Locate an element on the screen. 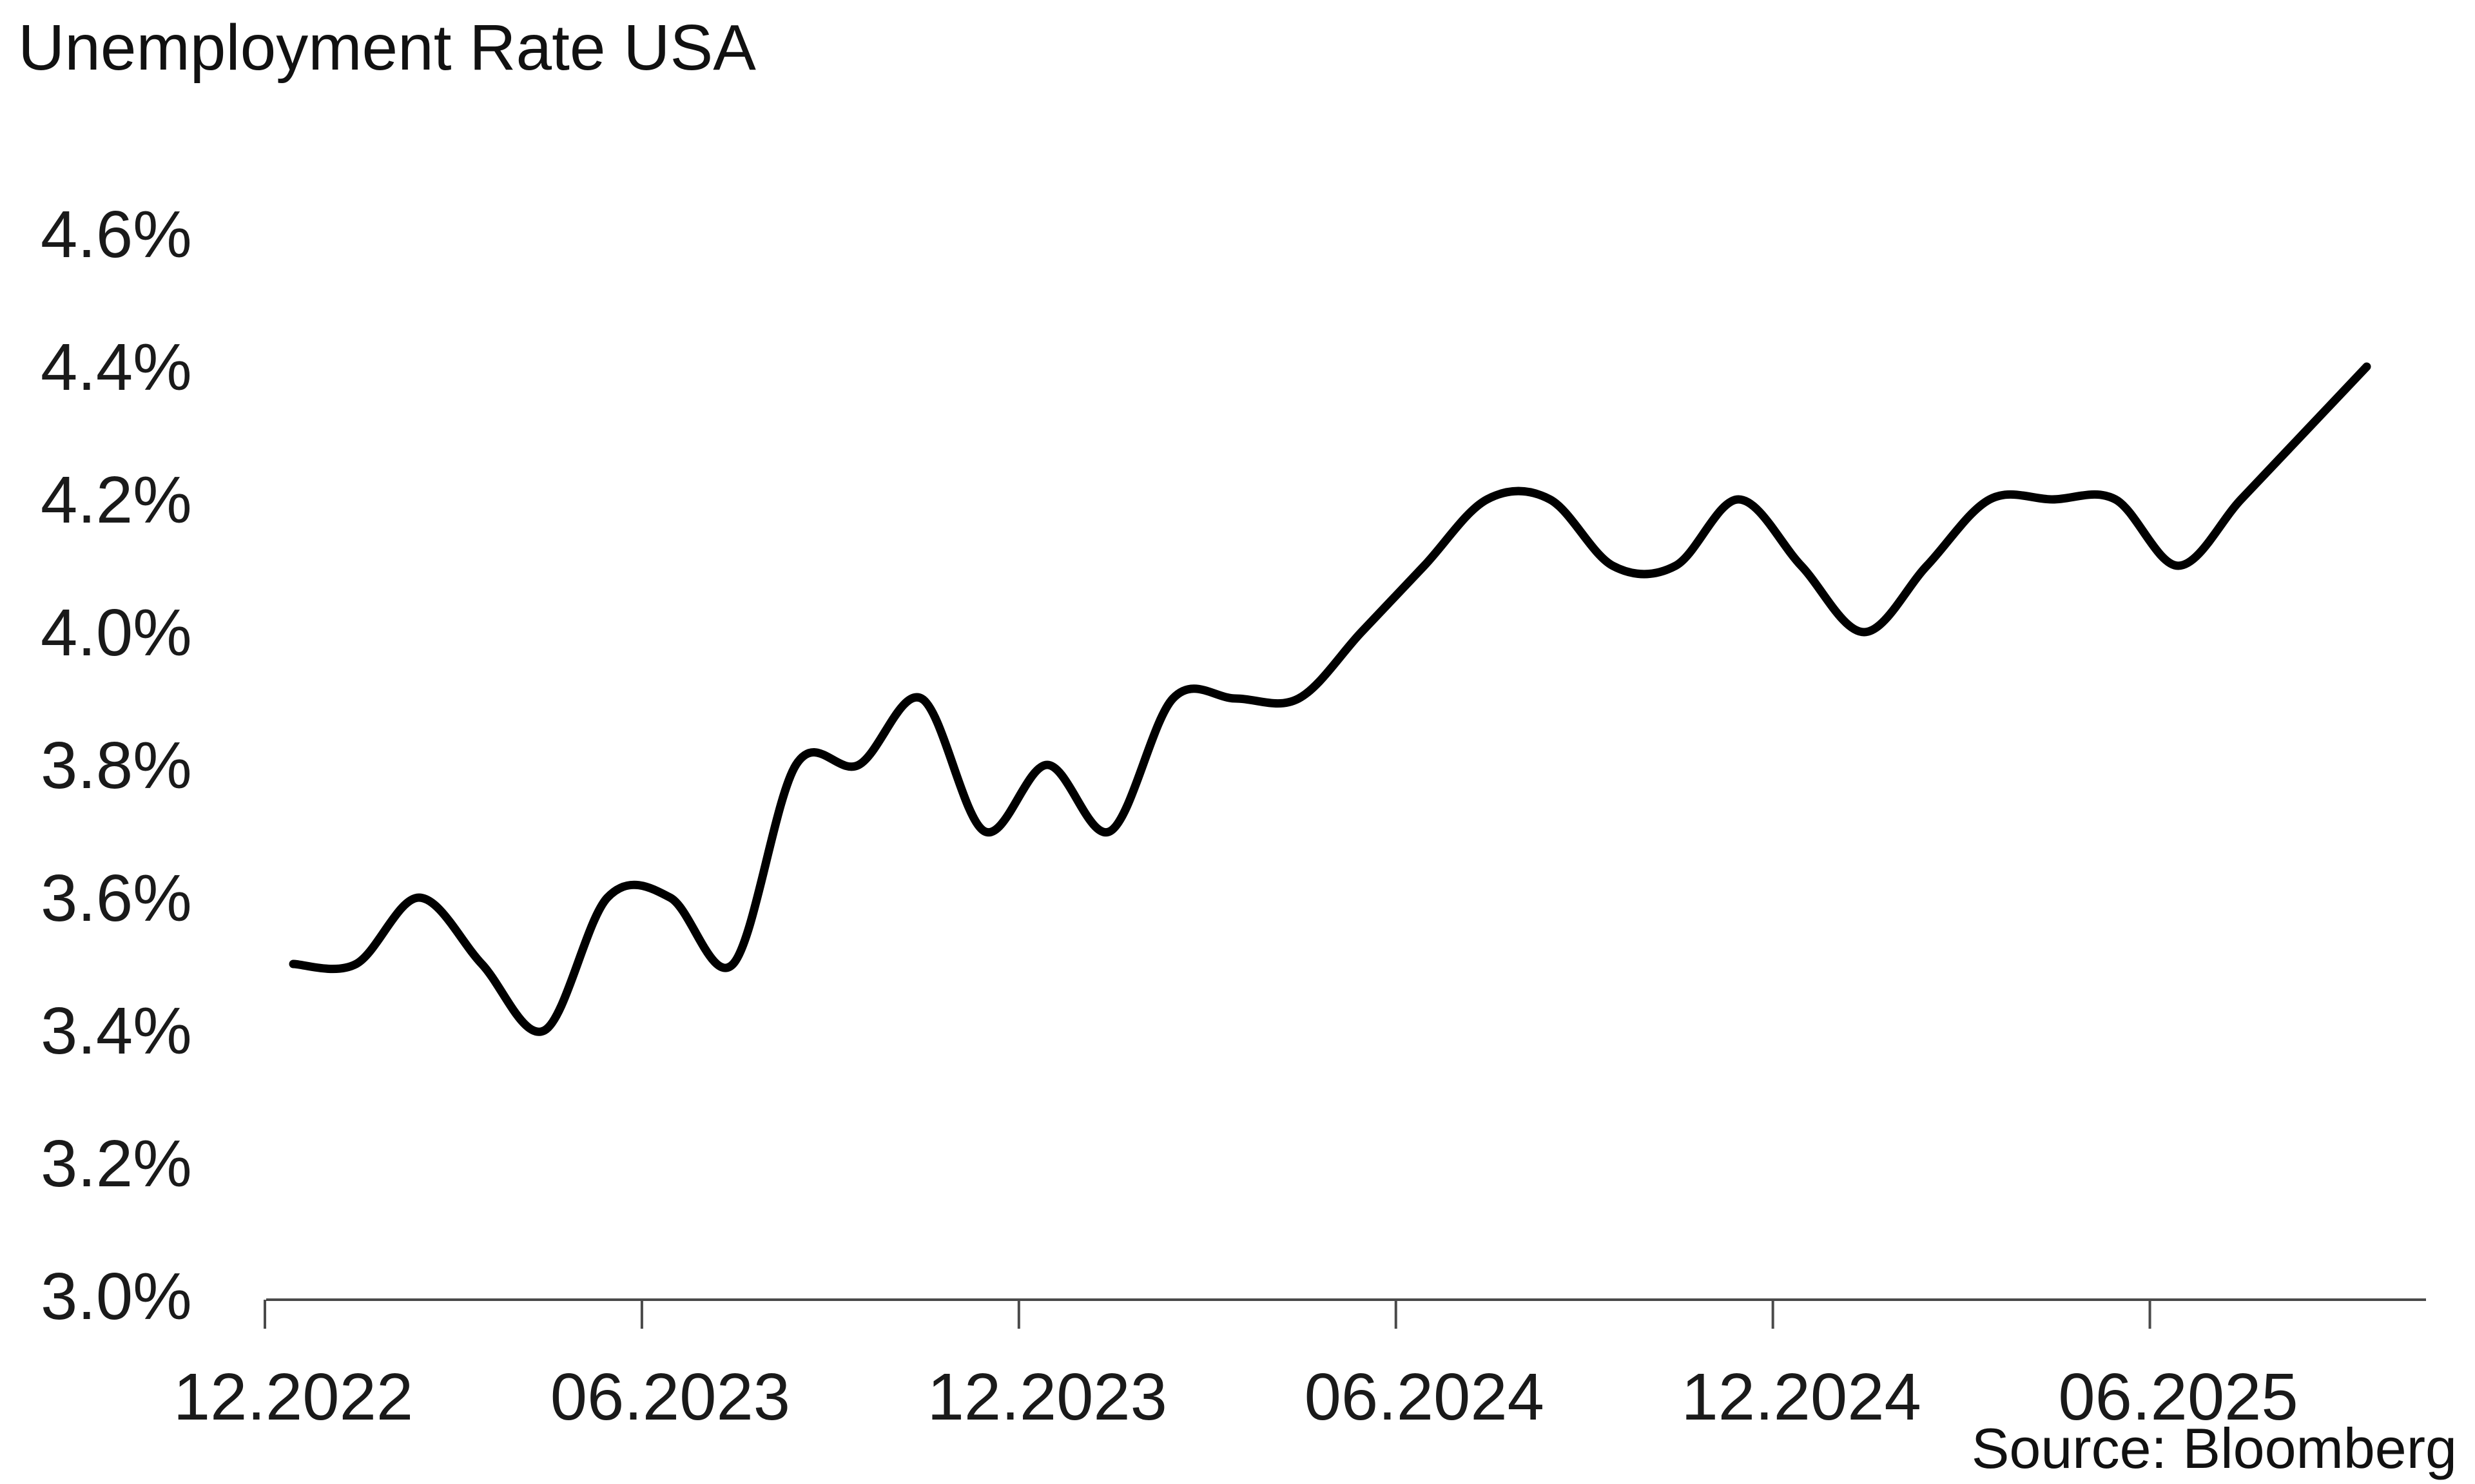 The height and width of the screenshot is (1484, 2475). y-axis-labels: 4.6% 4.4% 4.2% 4.0% 3.8% 3.6% 3.4% 3.2% 3.0% is located at coordinates (116, 765).